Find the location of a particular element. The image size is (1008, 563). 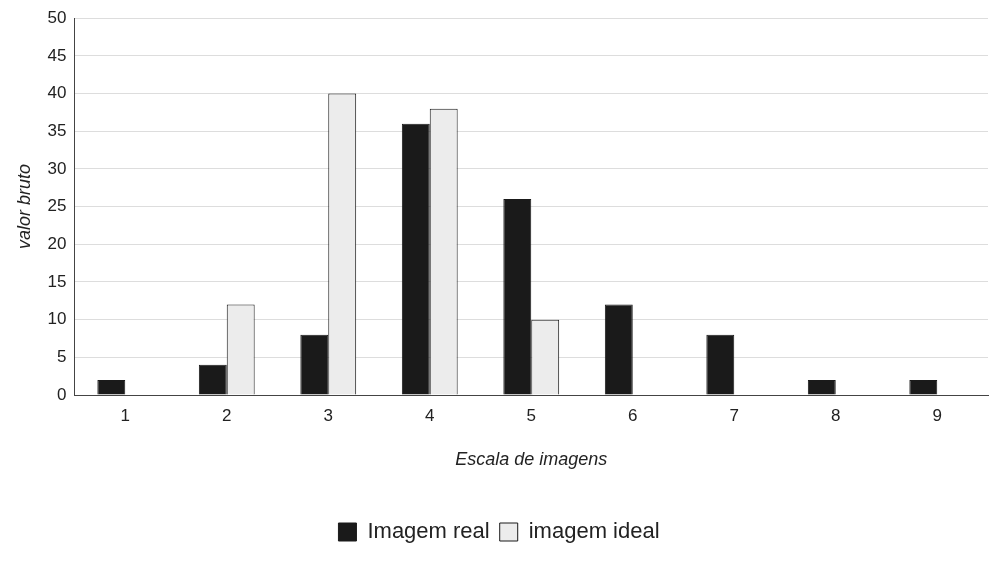

y-tick-label: 10 is located at coordinates (57, 319).